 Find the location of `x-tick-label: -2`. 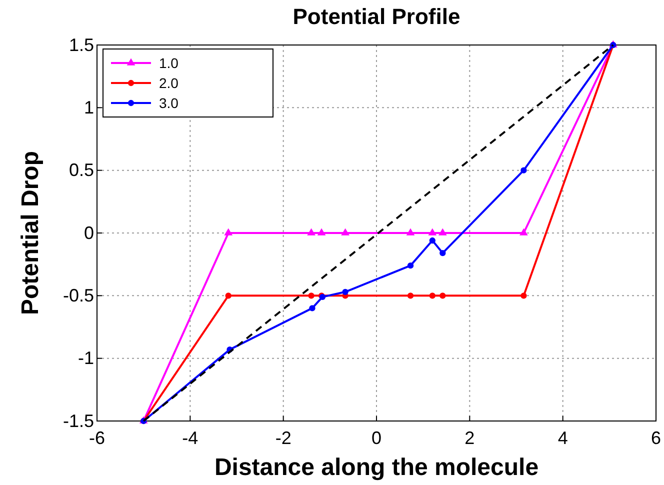

x-tick-label: -2 is located at coordinates (283, 438).